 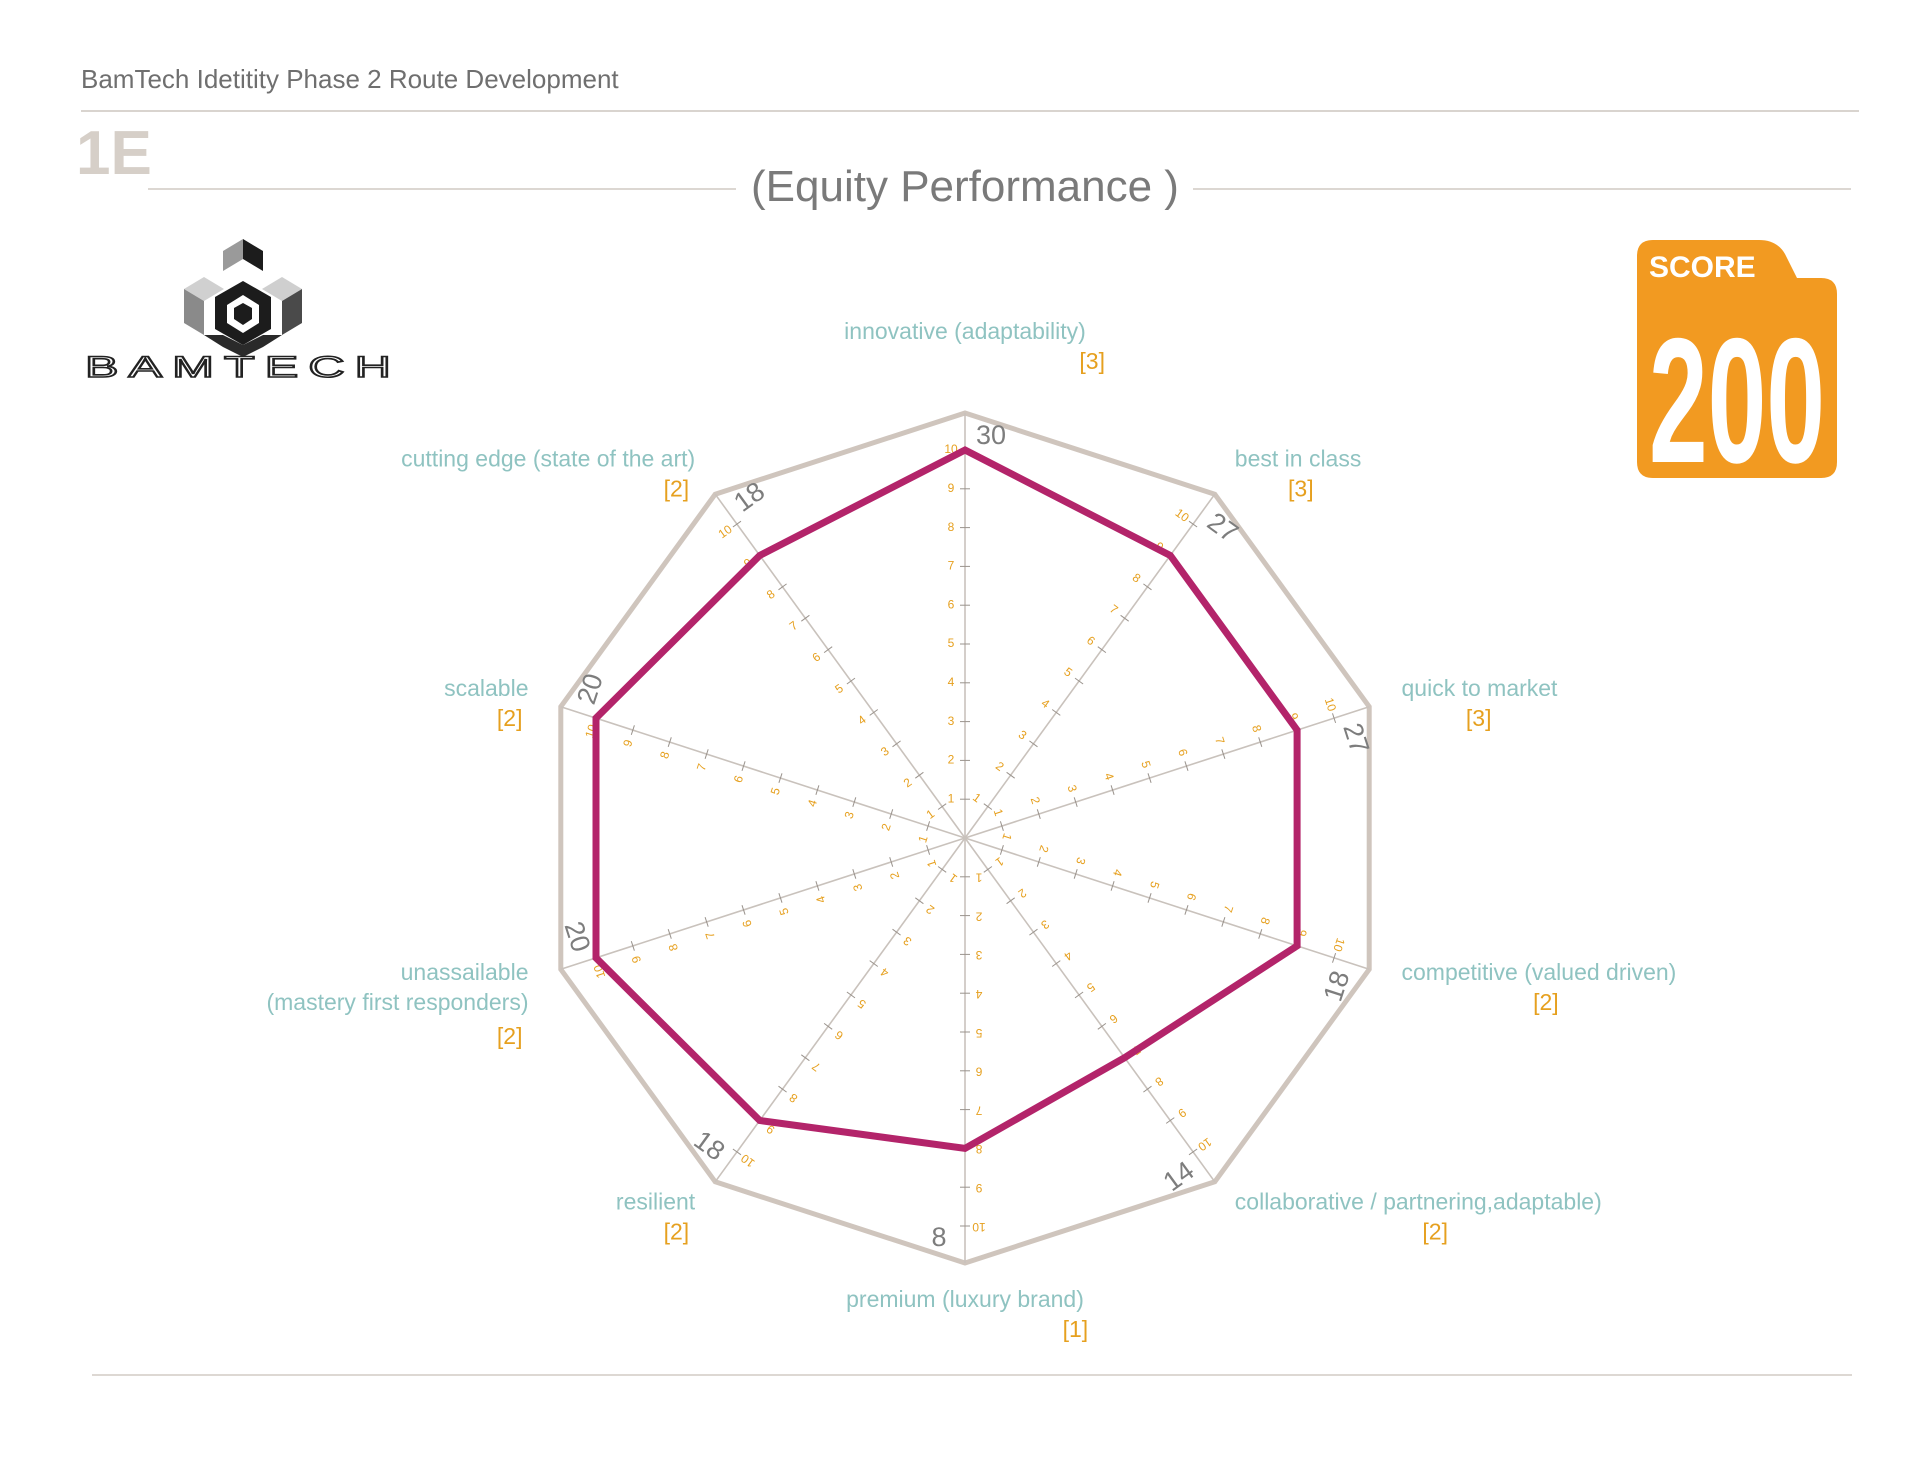 What do you see at coordinates (991, 435) in the screenshot?
I see `radar-axis-total: 30` at bounding box center [991, 435].